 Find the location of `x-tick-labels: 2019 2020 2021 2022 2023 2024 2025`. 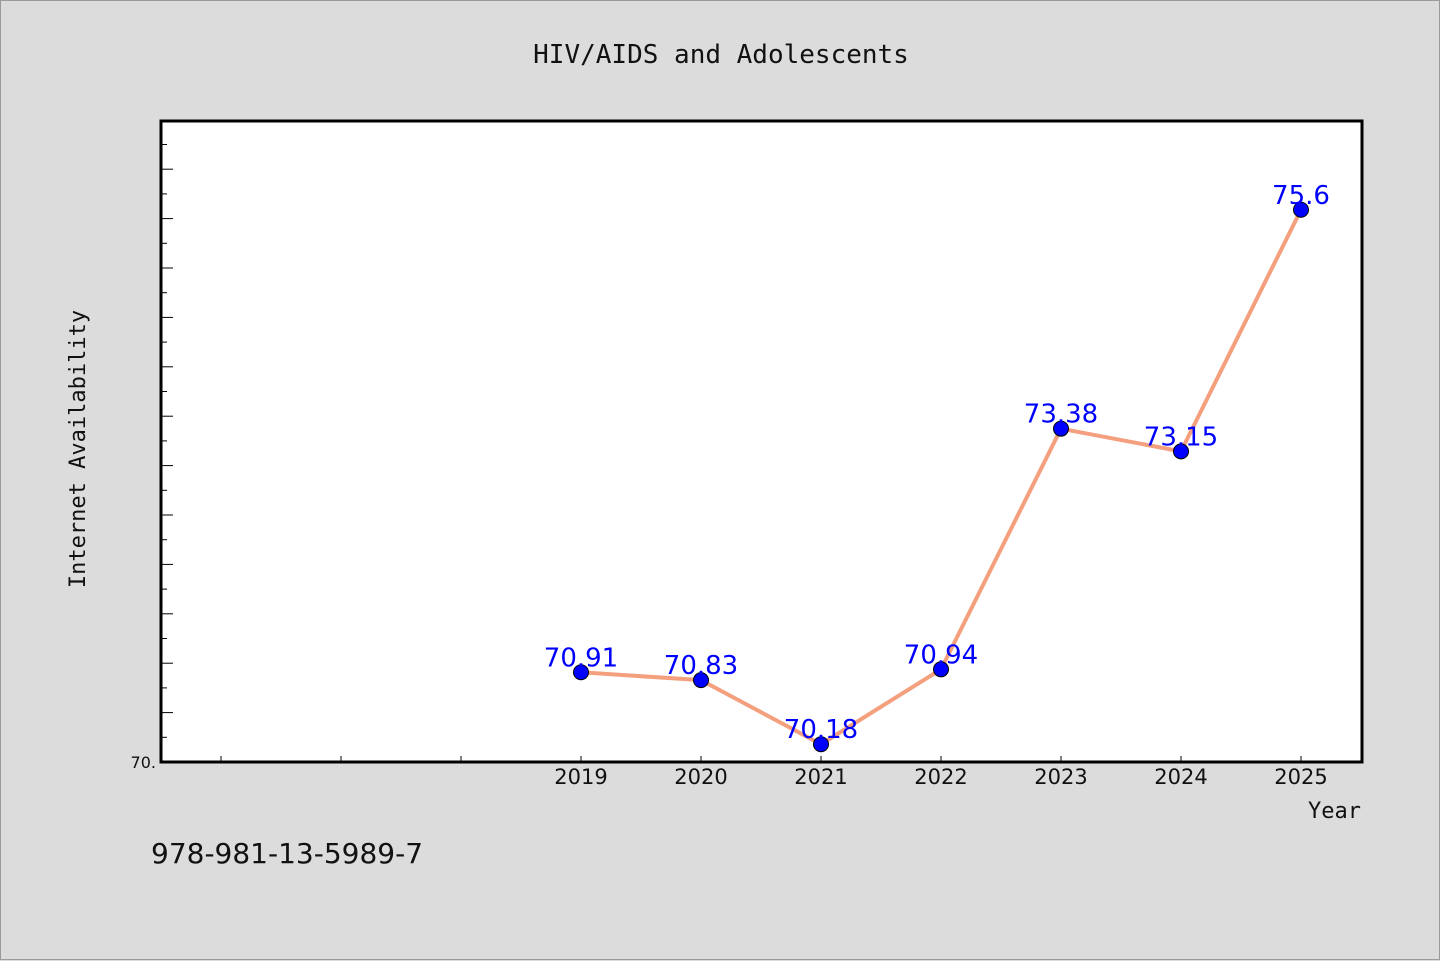

x-tick-labels: 2019 2020 2021 2022 2023 2024 2025 is located at coordinates (940, 777).